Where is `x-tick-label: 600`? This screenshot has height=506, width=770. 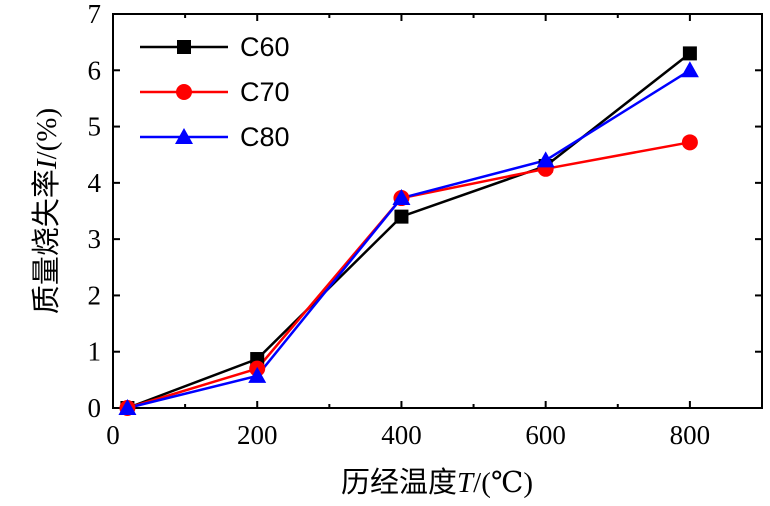 x-tick-label: 600 is located at coordinates (545, 435).